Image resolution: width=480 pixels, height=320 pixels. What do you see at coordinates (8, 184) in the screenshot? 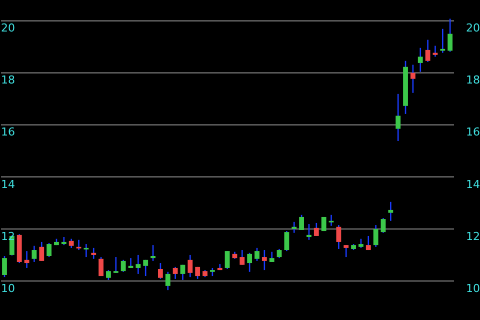
I see `y-tick-label: 14` at bounding box center [8, 184].